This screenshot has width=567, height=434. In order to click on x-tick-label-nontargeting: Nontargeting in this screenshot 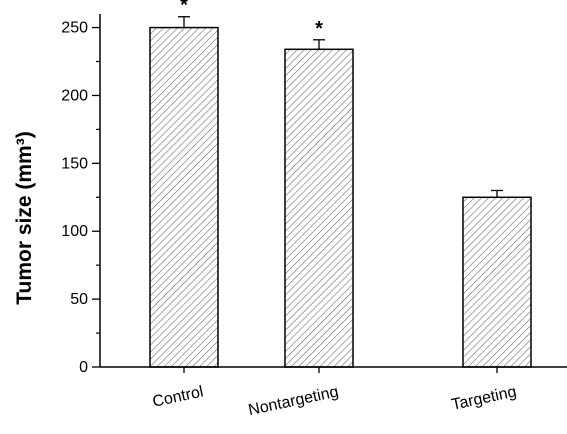, I will do `click(293, 401)`.